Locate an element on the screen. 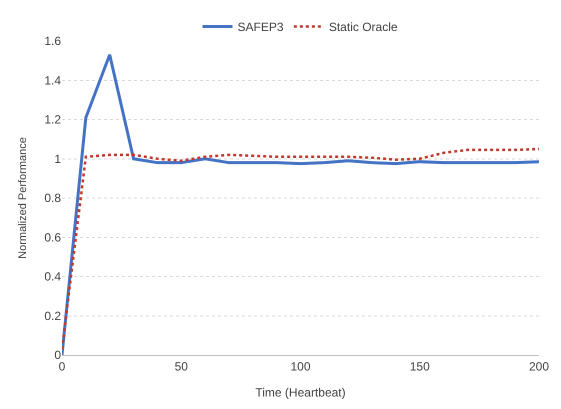 The height and width of the screenshot is (409, 561). x-tick-label: 200 is located at coordinates (539, 366).